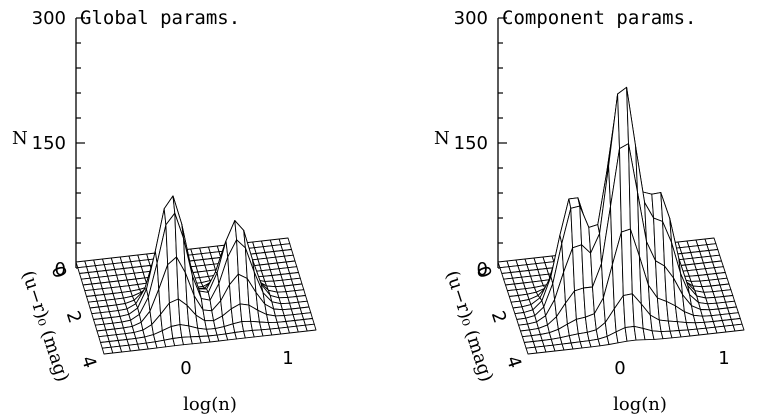  I want to click on chart-title: Component params., so click(599, 18).